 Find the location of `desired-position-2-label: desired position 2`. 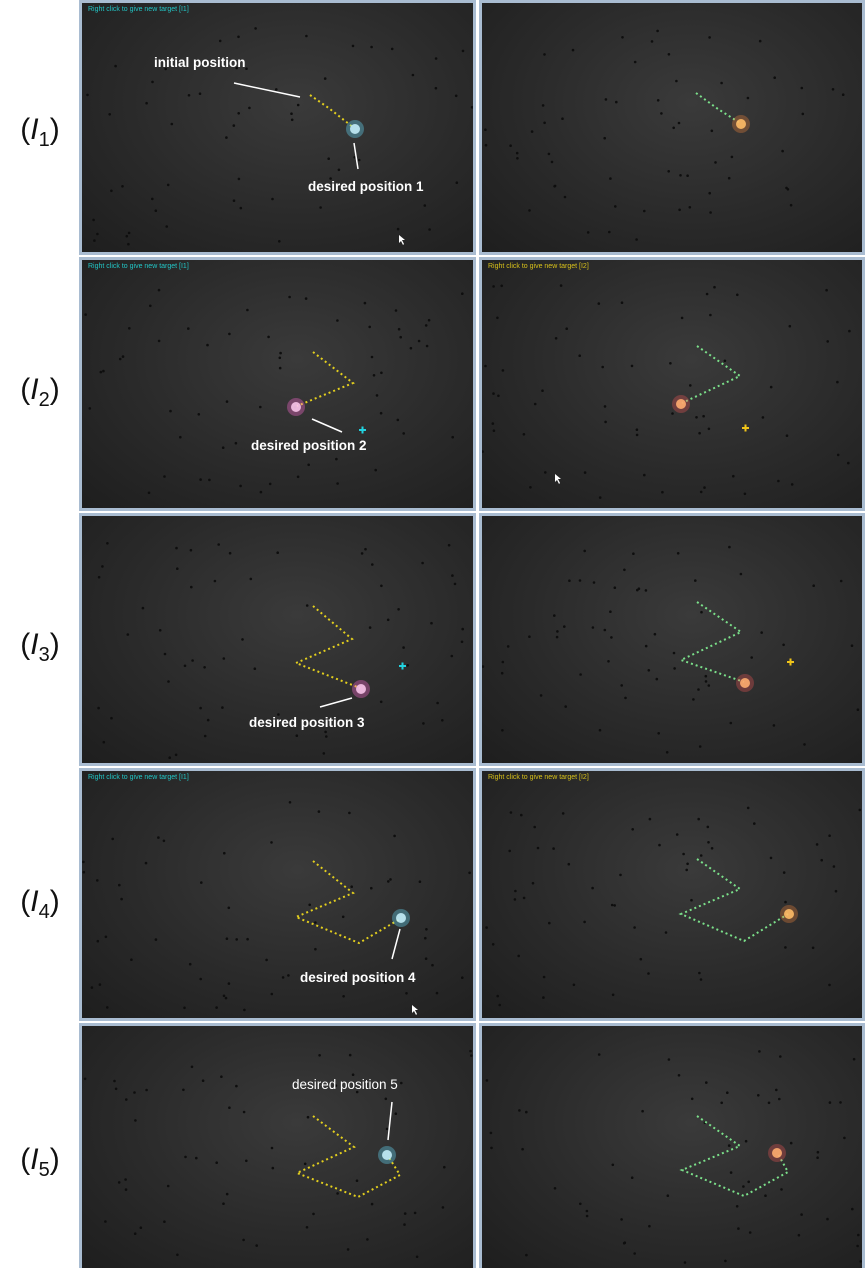

desired-position-2-label: desired position 2 is located at coordinates (309, 445).